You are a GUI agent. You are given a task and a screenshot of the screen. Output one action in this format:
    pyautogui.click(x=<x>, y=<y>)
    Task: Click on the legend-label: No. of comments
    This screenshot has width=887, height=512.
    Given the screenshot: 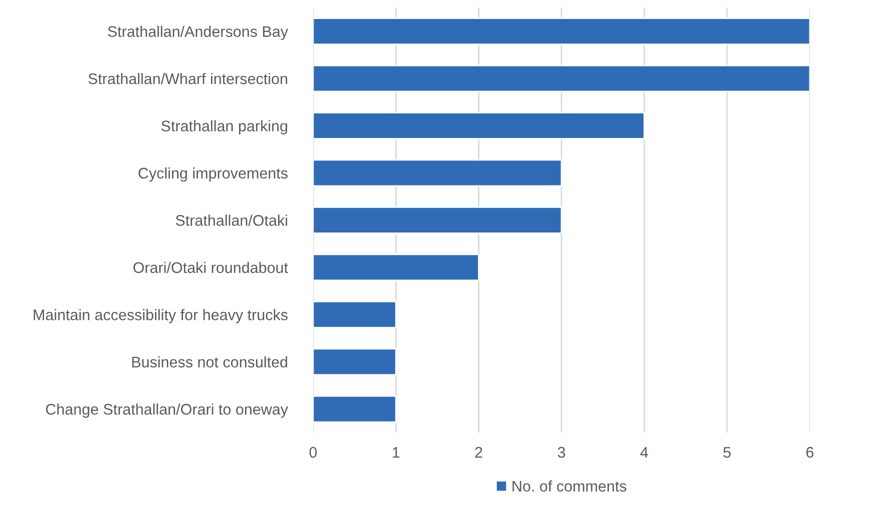 What is the action you would take?
    pyautogui.click(x=569, y=486)
    